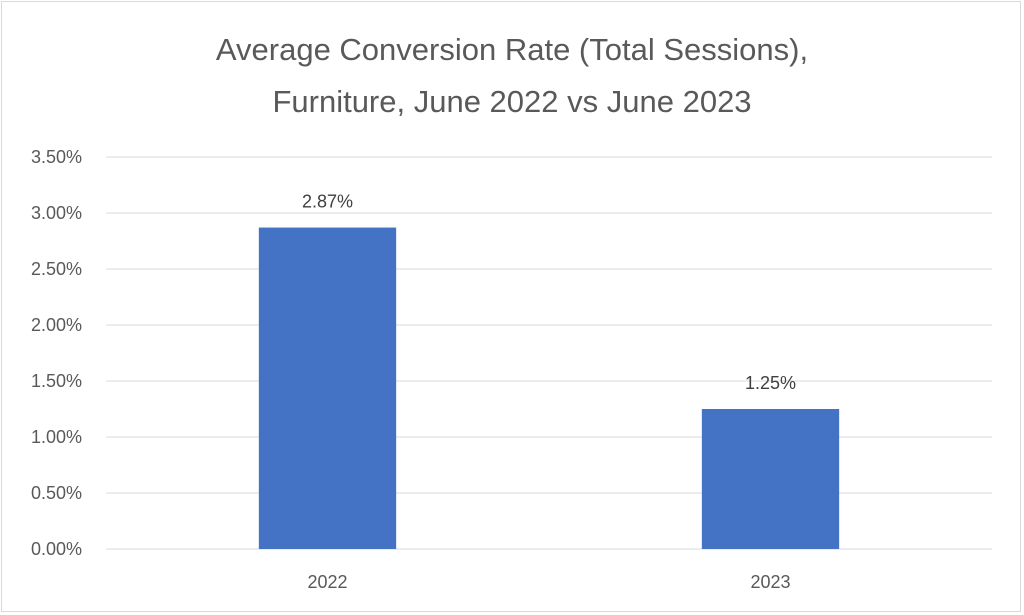 This screenshot has width=1024, height=615. Describe the element at coordinates (56, 157) in the screenshot. I see `y-tick-label: 3.50%` at that location.